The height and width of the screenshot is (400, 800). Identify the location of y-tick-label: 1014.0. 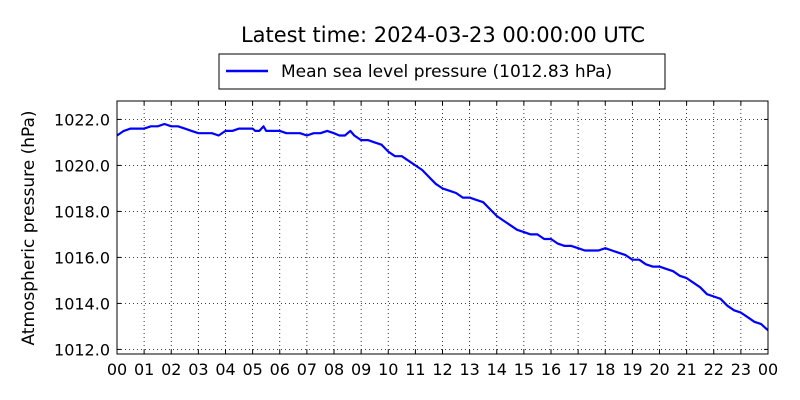
(82, 303).